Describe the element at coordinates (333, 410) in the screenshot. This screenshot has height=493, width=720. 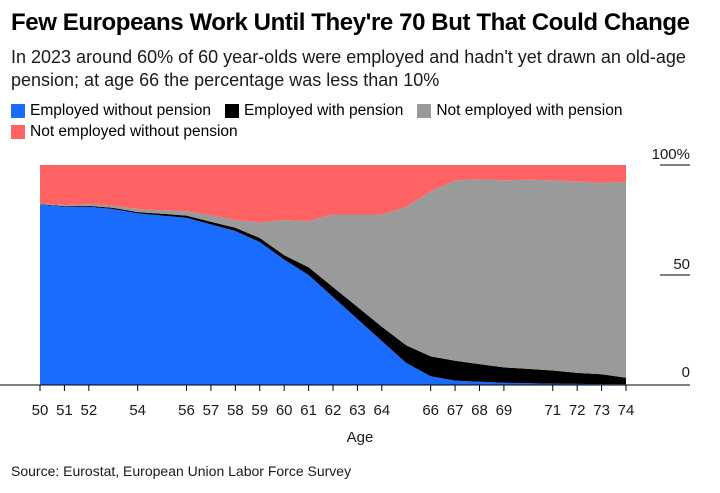
I see `x-tick-label: 62` at that location.